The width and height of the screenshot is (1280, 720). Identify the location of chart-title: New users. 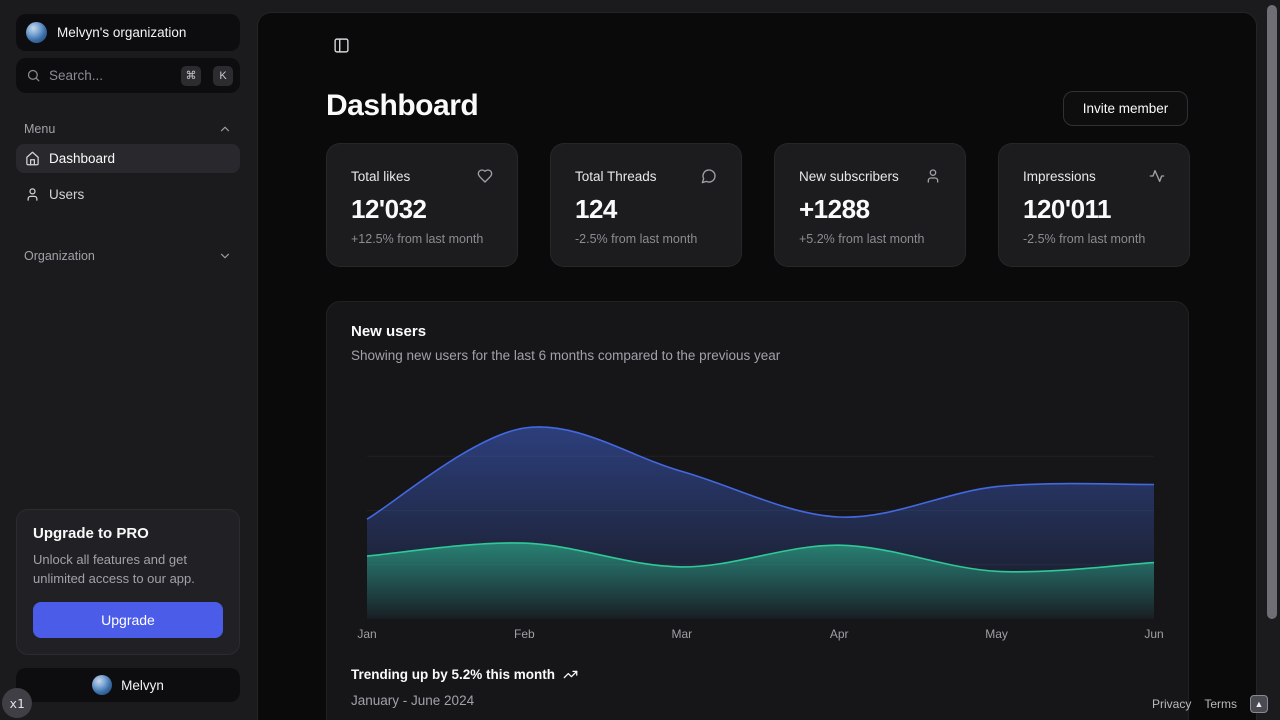
(389, 331).